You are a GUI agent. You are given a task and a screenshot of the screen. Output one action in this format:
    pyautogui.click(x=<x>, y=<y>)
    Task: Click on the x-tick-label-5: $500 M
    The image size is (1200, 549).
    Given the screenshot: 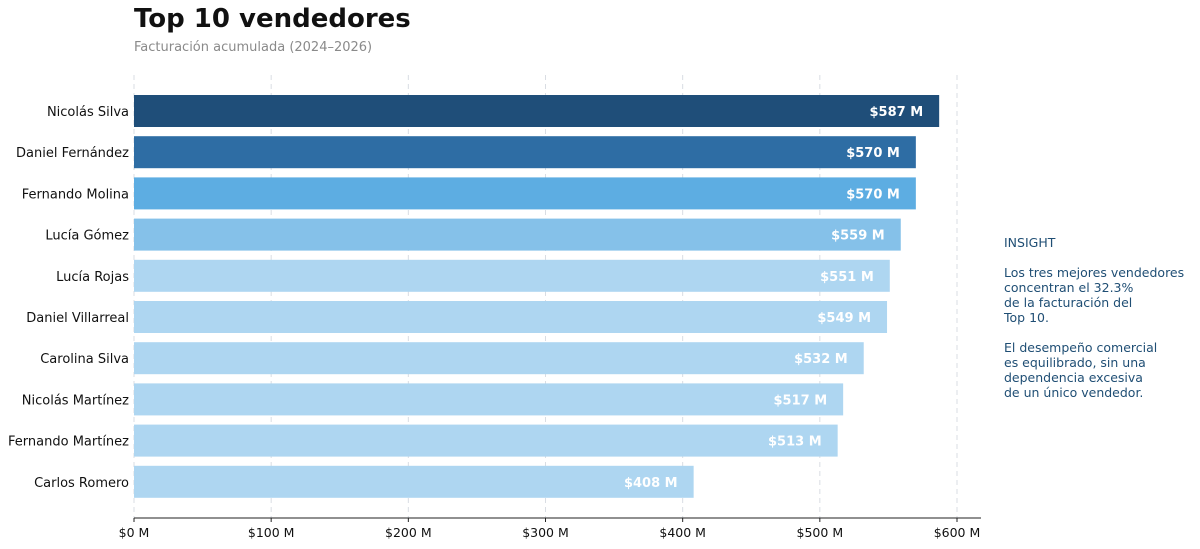 What is the action you would take?
    pyautogui.click(x=820, y=532)
    